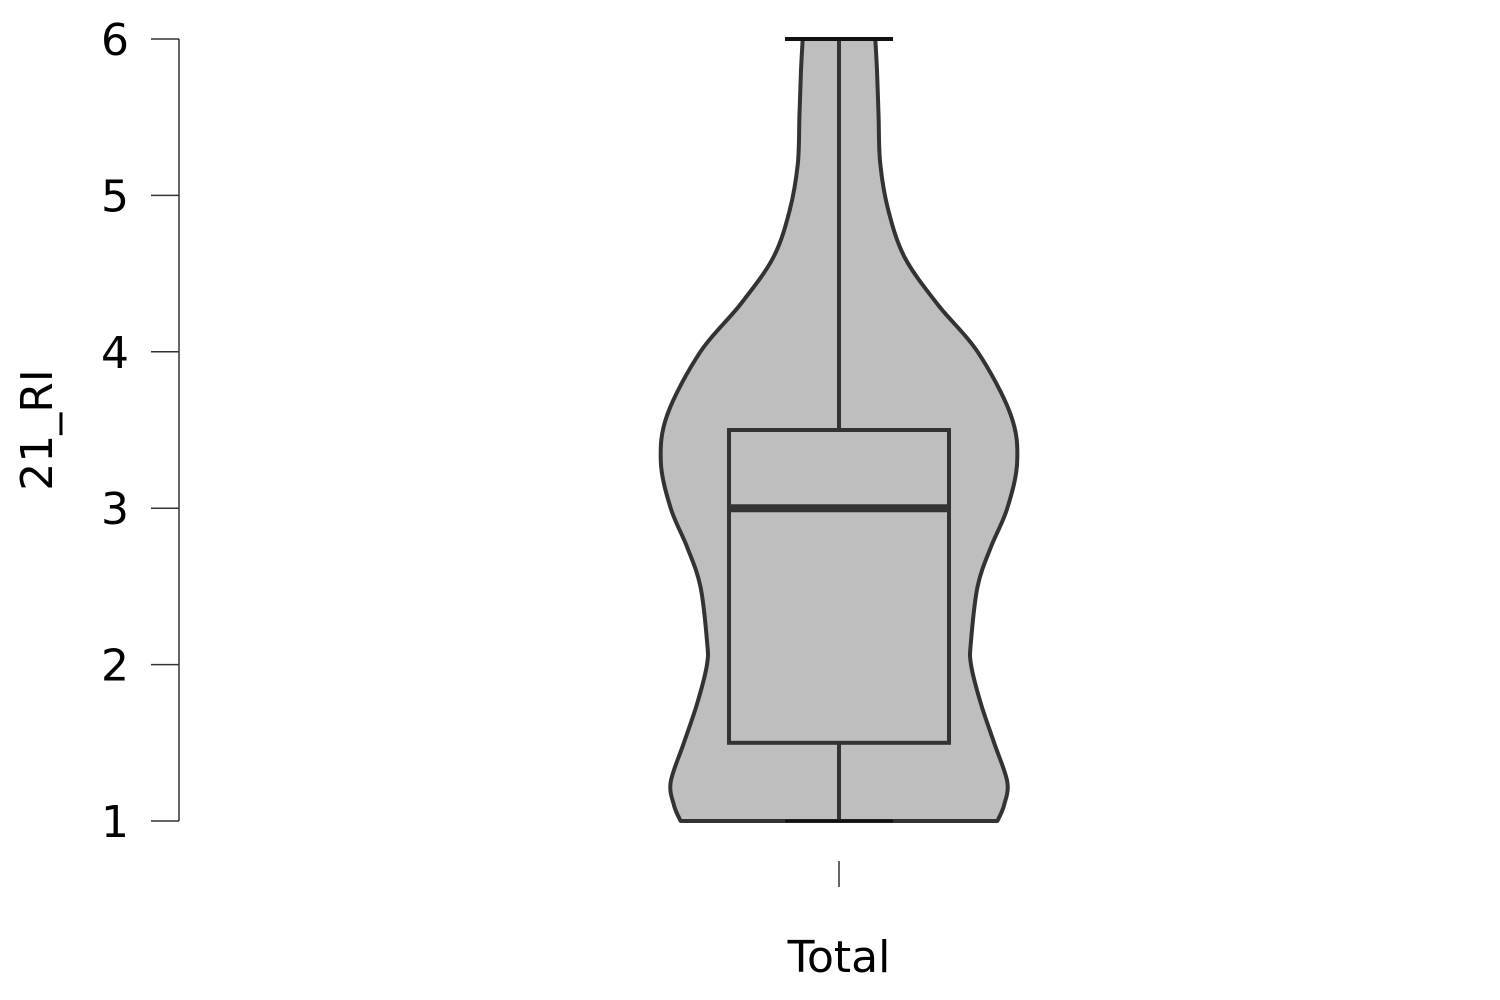  I want to click on y-tick-label: 3, so click(115, 509).